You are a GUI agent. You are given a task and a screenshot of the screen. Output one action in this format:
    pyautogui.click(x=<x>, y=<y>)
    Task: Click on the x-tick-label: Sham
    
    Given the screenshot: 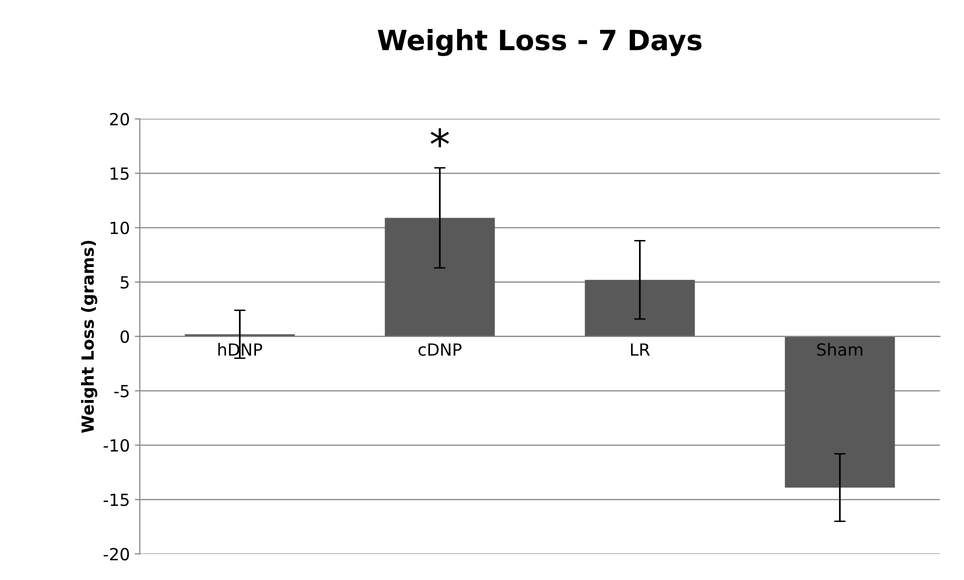 What is the action you would take?
    pyautogui.click(x=839, y=349)
    